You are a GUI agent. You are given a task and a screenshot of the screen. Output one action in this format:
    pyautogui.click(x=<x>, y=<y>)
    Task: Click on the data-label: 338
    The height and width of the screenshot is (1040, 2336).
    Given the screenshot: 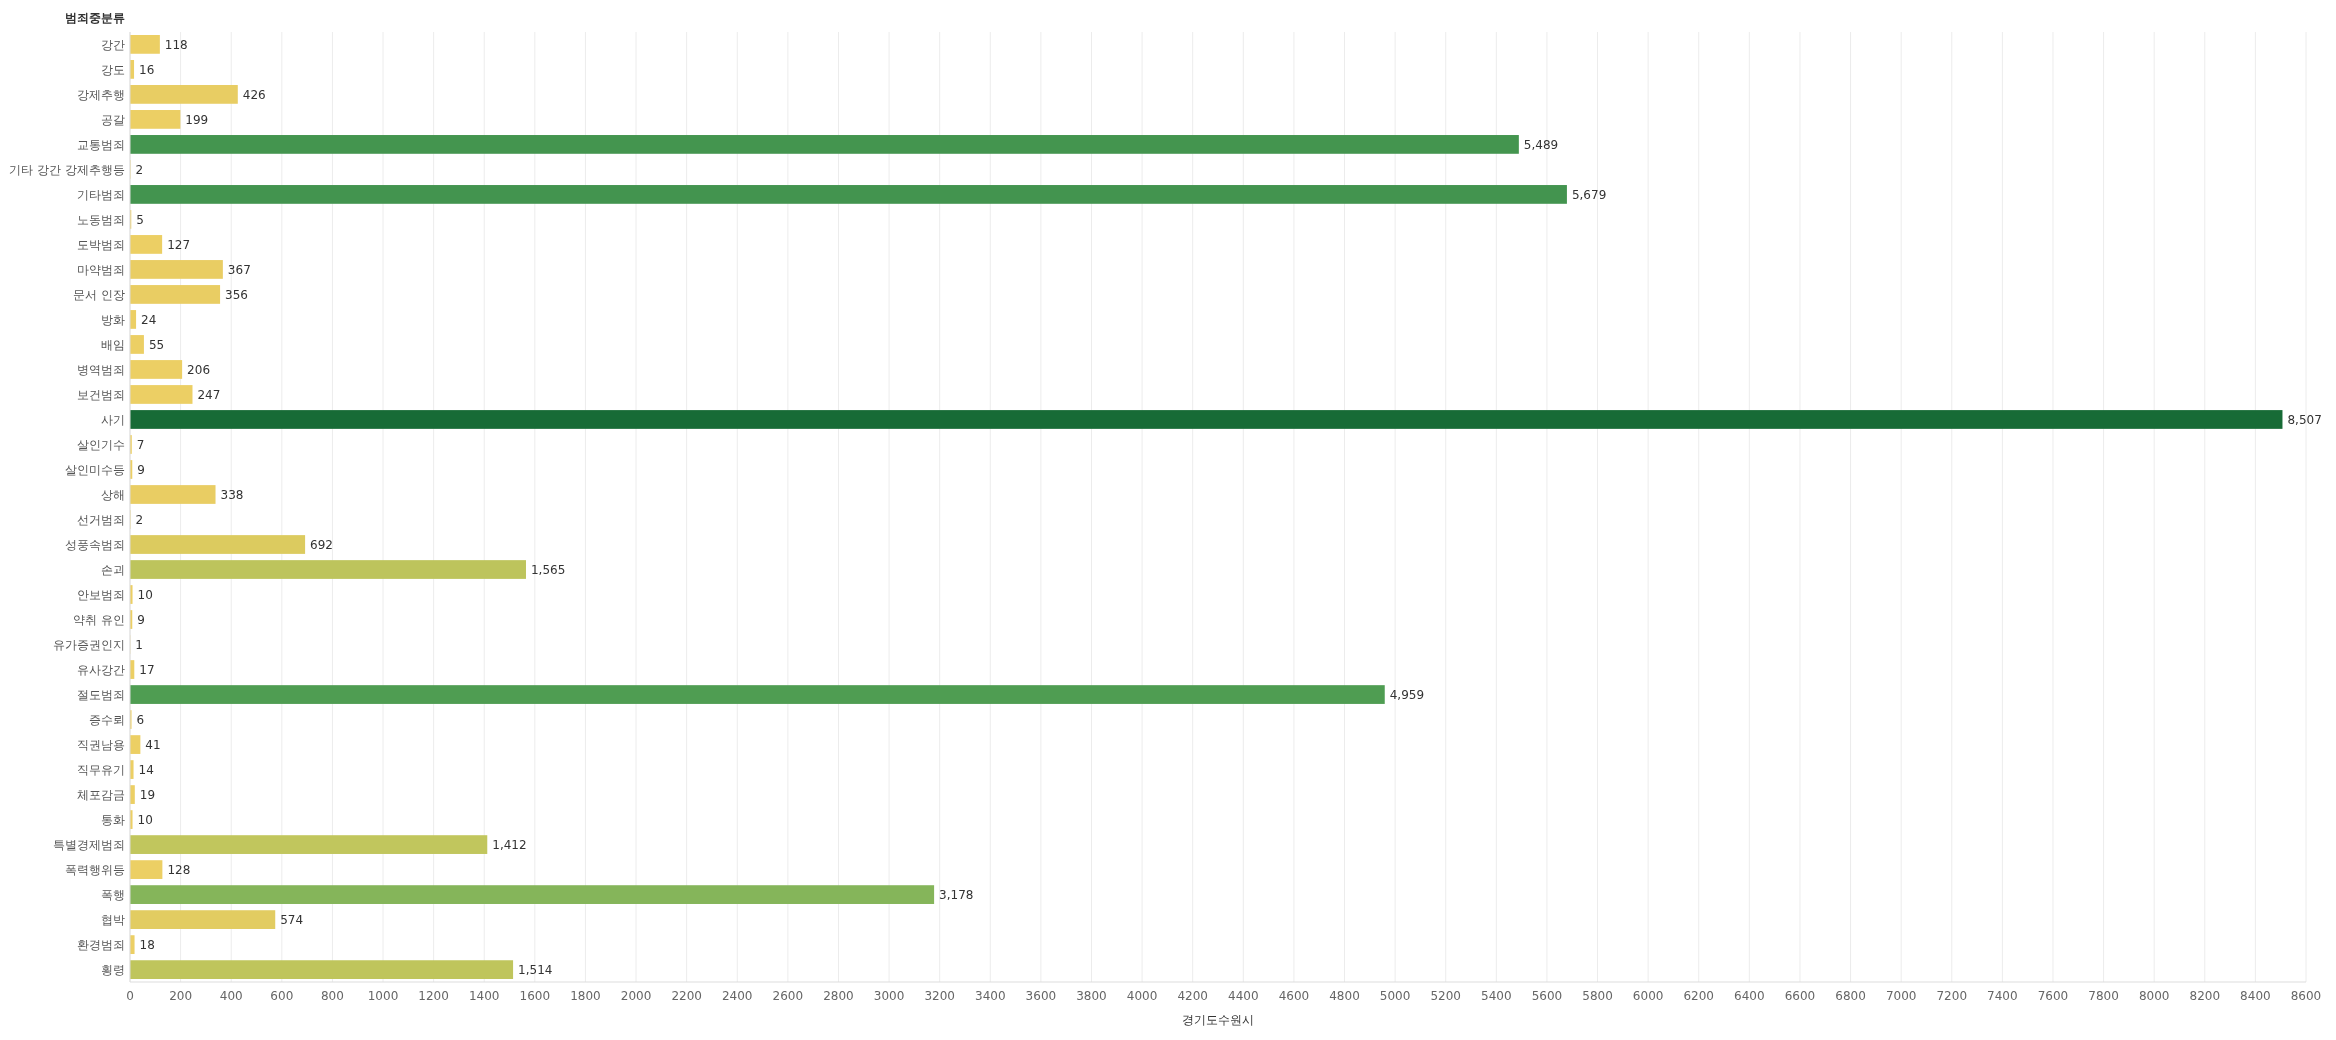 What is the action you would take?
    pyautogui.click(x=232, y=494)
    